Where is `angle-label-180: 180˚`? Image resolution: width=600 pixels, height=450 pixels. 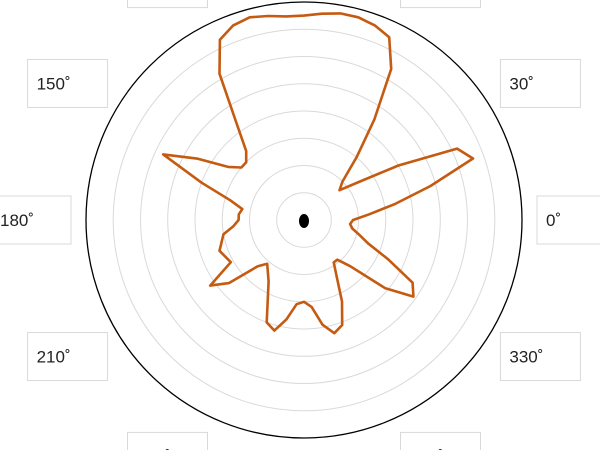 angle-label-180: 180˚ is located at coordinates (36, 220).